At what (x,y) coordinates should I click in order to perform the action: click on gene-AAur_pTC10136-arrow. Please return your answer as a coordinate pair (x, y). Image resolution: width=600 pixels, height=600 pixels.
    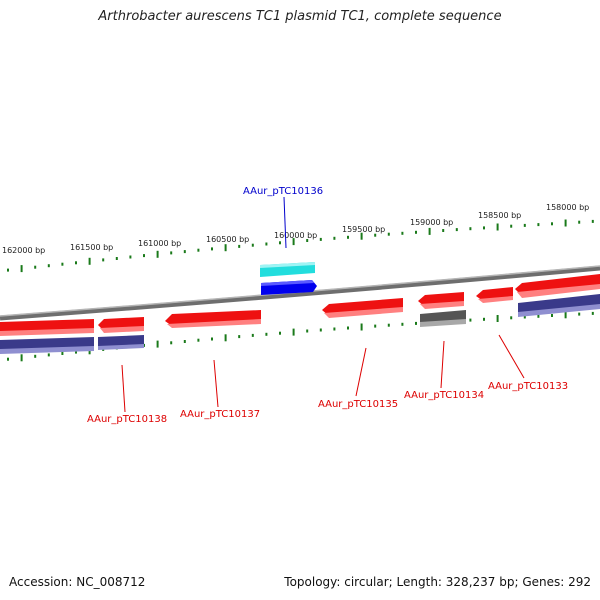
    Looking at the image, I should click on (289, 287).